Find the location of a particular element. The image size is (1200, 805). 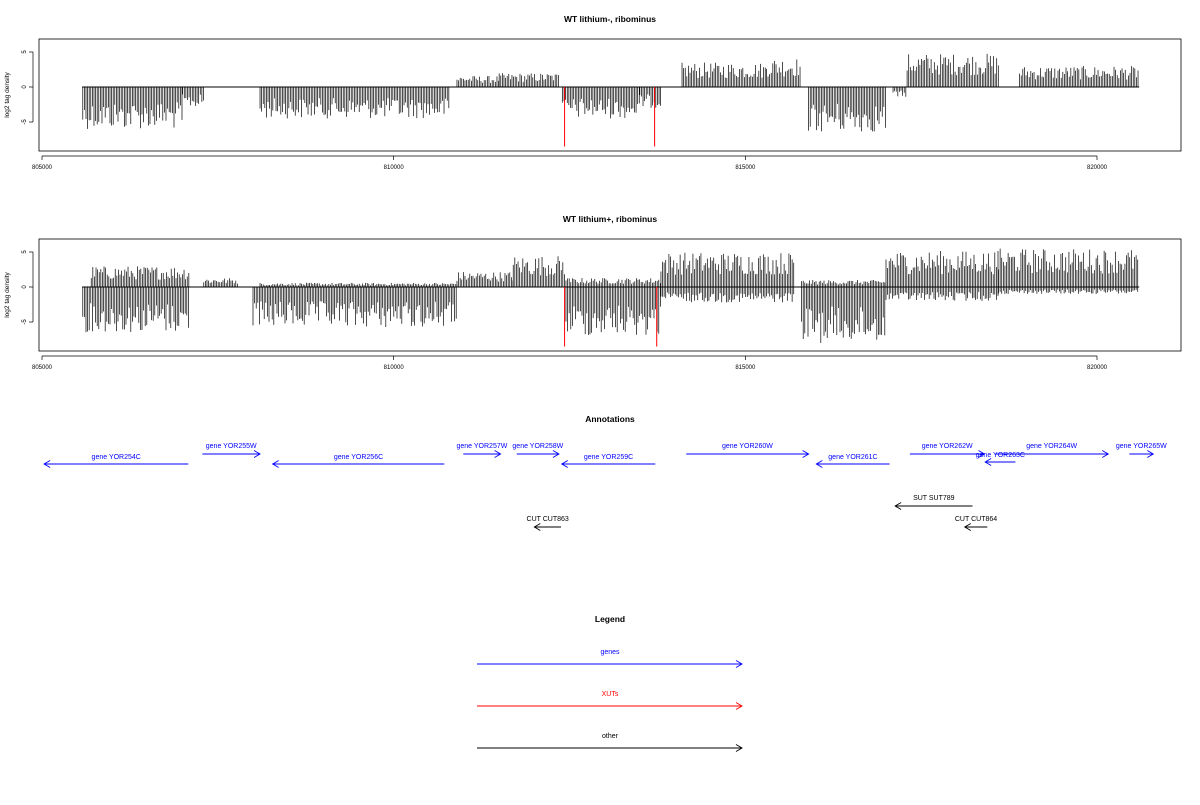

legend-item: other is located at coordinates (610, 742).